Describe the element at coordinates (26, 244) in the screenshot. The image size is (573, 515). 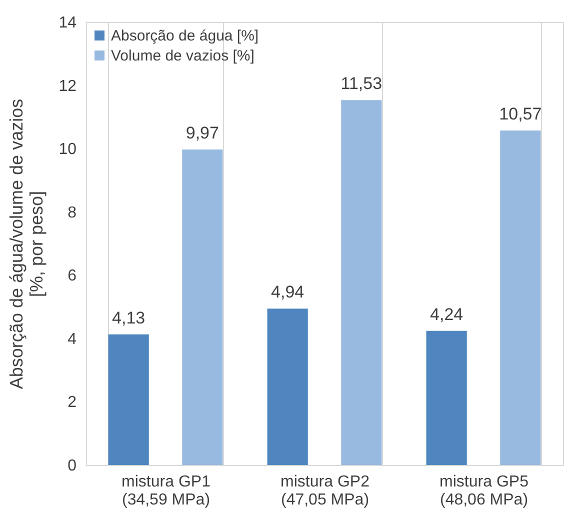
I see `y-axis-title: Absorção de água/volume de vazios [%, por peso]` at that location.